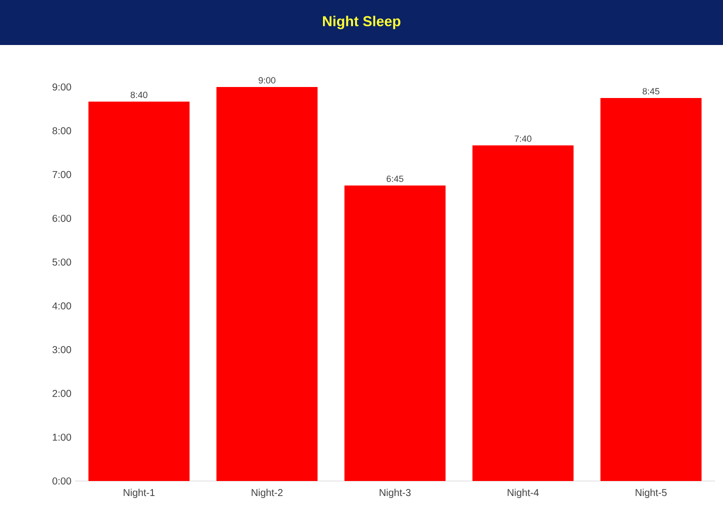 This screenshot has height=524, width=723. Describe the element at coordinates (62, 218) in the screenshot. I see `y-tick-label: 6:00` at that location.